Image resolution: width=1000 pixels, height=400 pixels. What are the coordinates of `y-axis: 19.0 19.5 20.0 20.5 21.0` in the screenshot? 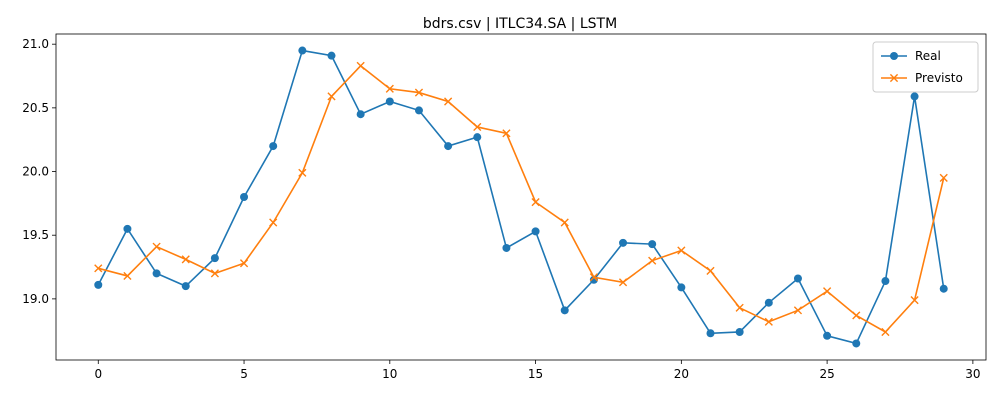 It's located at (39, 171).